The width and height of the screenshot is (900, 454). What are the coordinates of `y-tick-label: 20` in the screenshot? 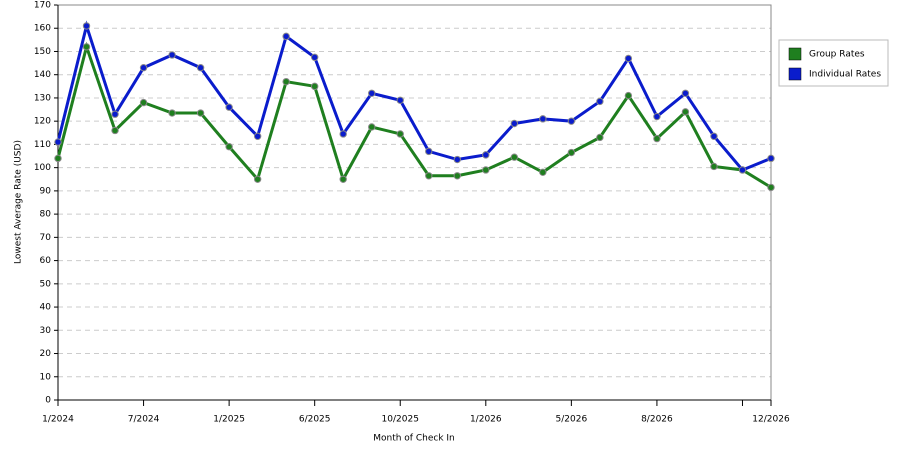 It's located at (46, 354).